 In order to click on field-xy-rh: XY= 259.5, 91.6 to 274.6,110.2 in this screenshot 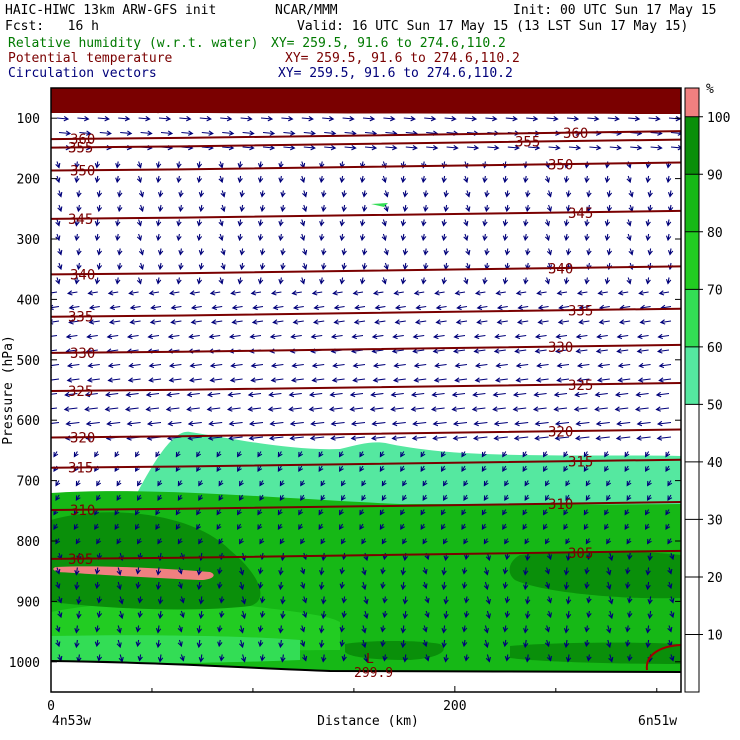, I will do `click(388, 43)`.